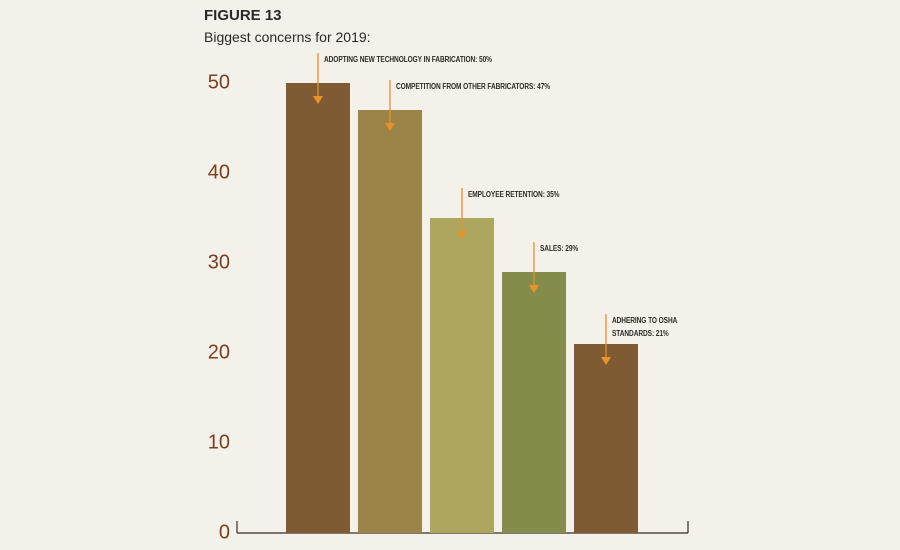  What do you see at coordinates (287, 37) in the screenshot?
I see `chart-subtitle: Biggest concerns for 2019:` at bounding box center [287, 37].